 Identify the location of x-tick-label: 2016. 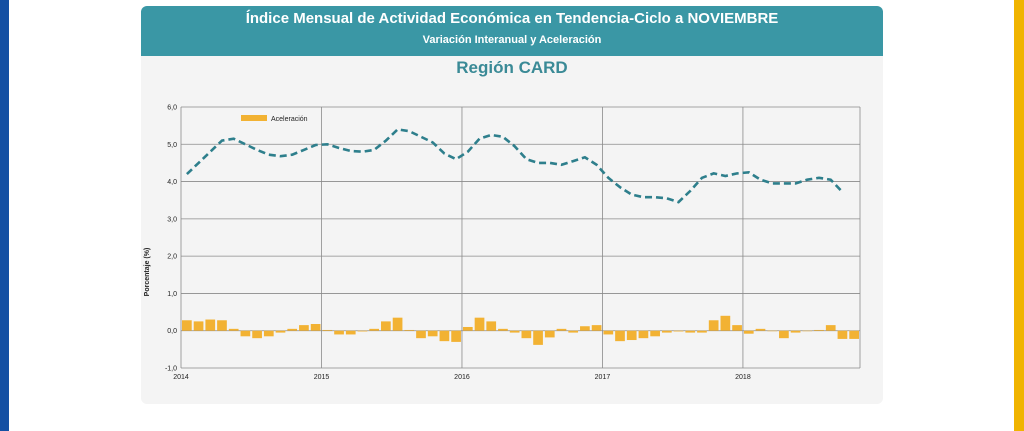
(462, 377).